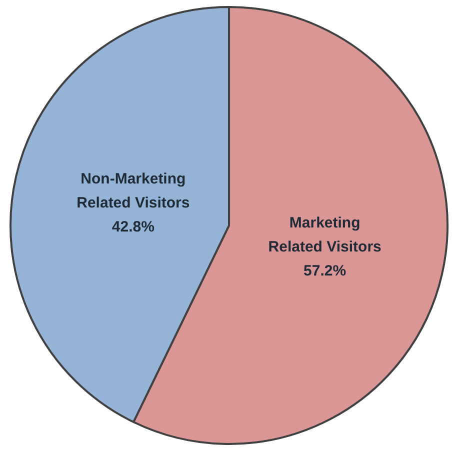 This screenshot has height=451, width=458. What do you see at coordinates (133, 191) in the screenshot?
I see `slice-label: Non-Marketing Related Visitors` at bounding box center [133, 191].